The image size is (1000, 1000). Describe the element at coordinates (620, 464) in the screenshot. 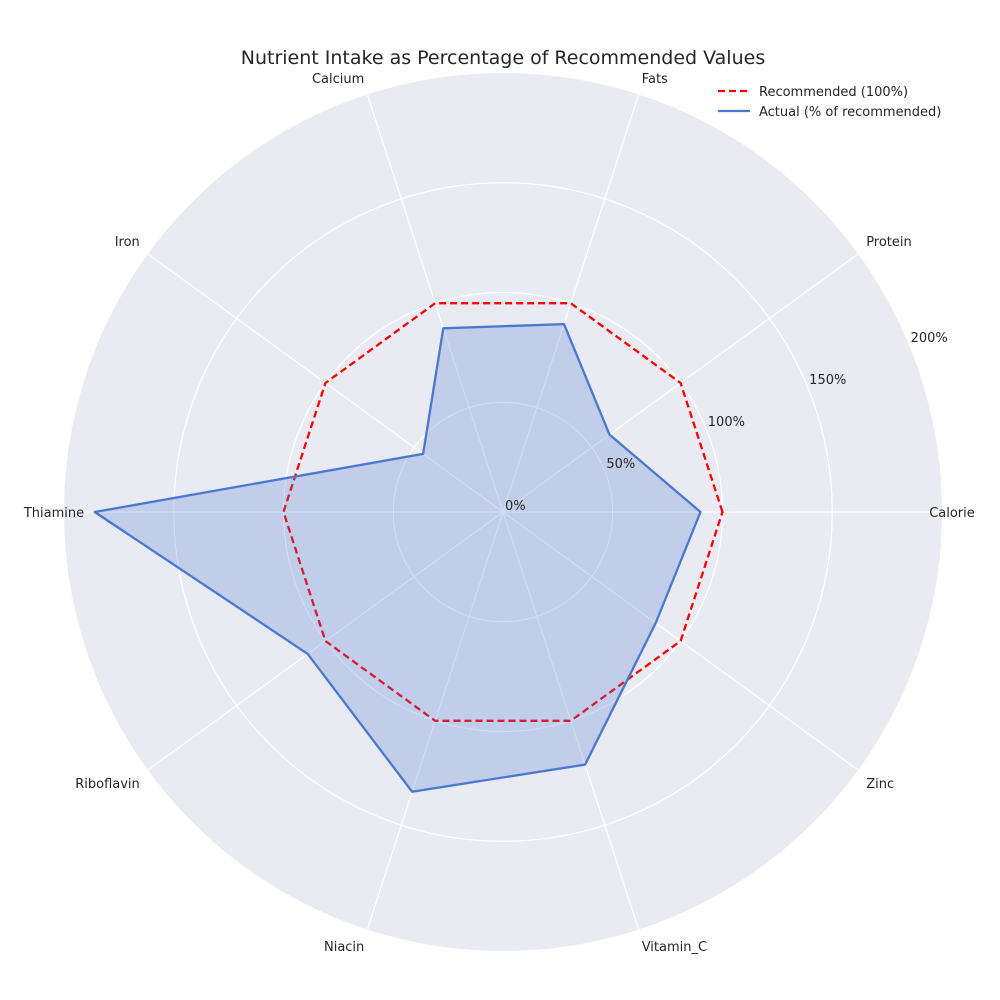

I see `radial-tick-label-1: 50%` at that location.